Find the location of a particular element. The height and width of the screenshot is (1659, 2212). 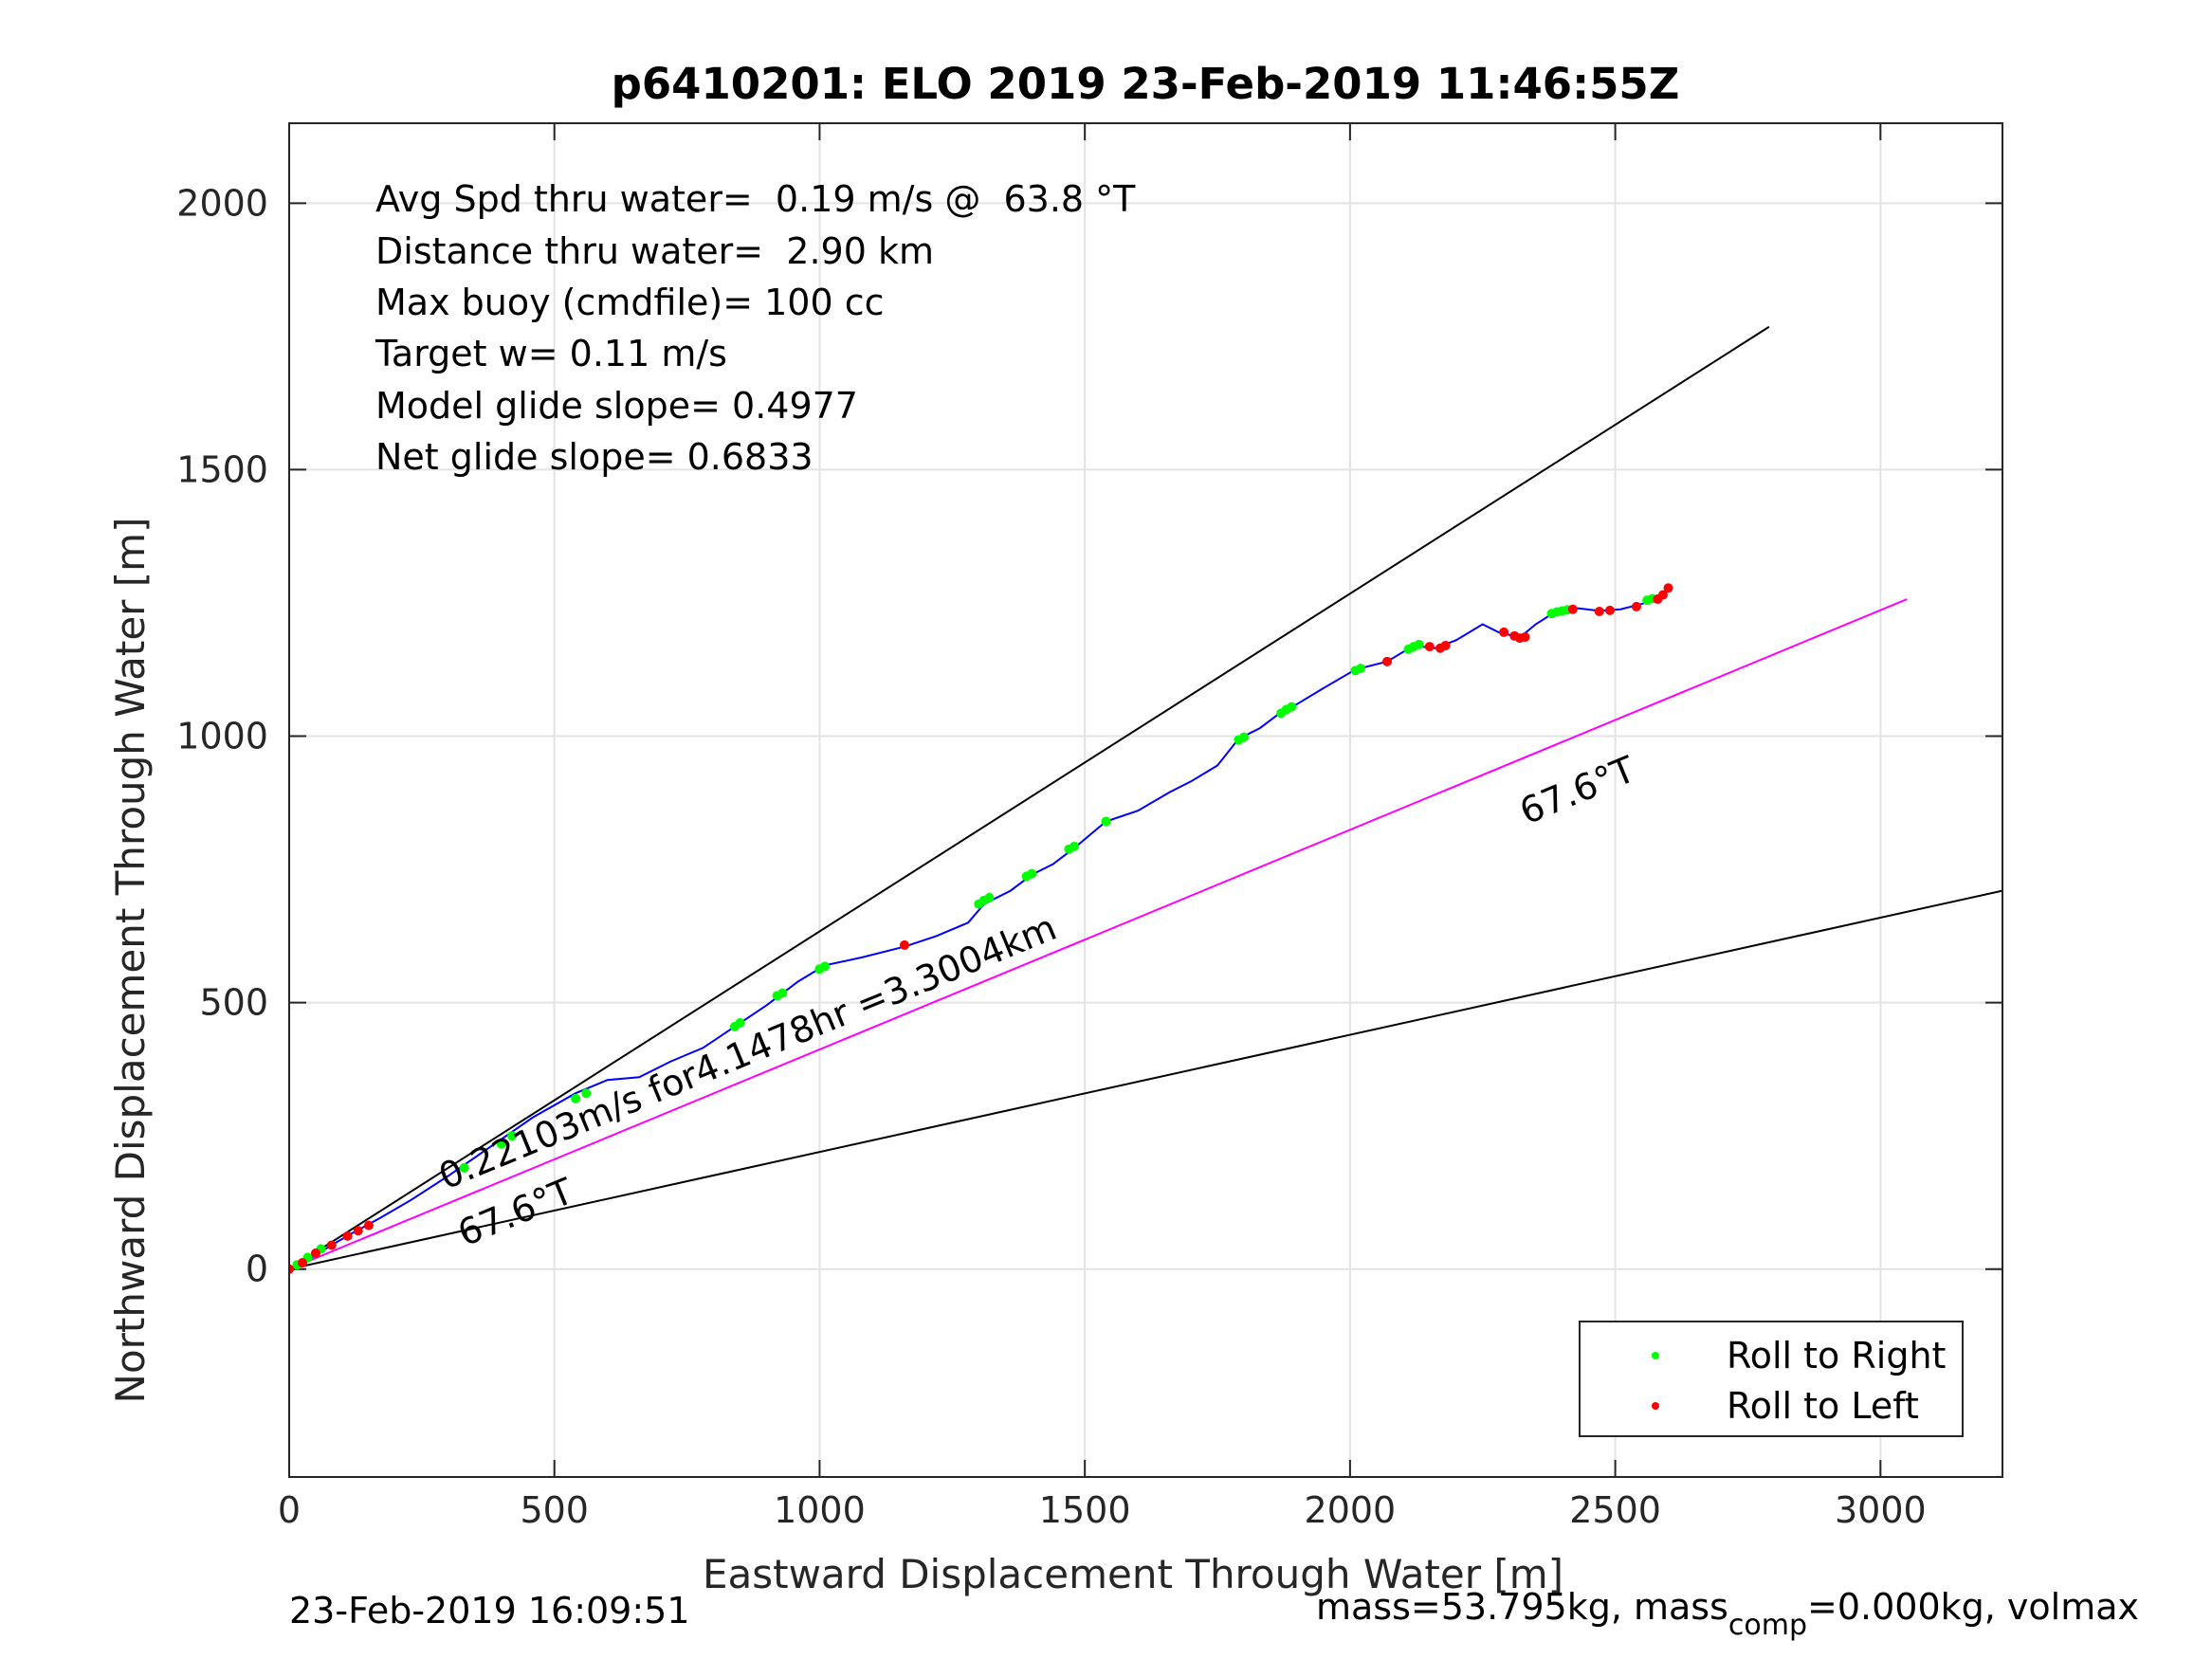

legend: Roll to Right Roll to Left is located at coordinates (1771, 1379).